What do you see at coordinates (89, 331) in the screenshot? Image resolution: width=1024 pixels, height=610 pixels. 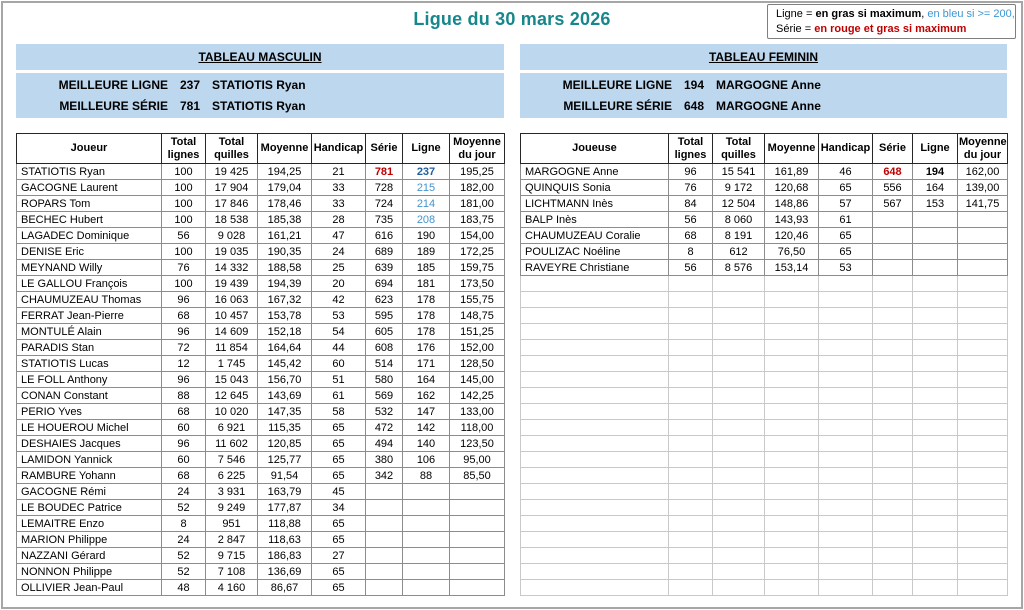 I see `player-name-cell: MONTULÉ Alain` at bounding box center [89, 331].